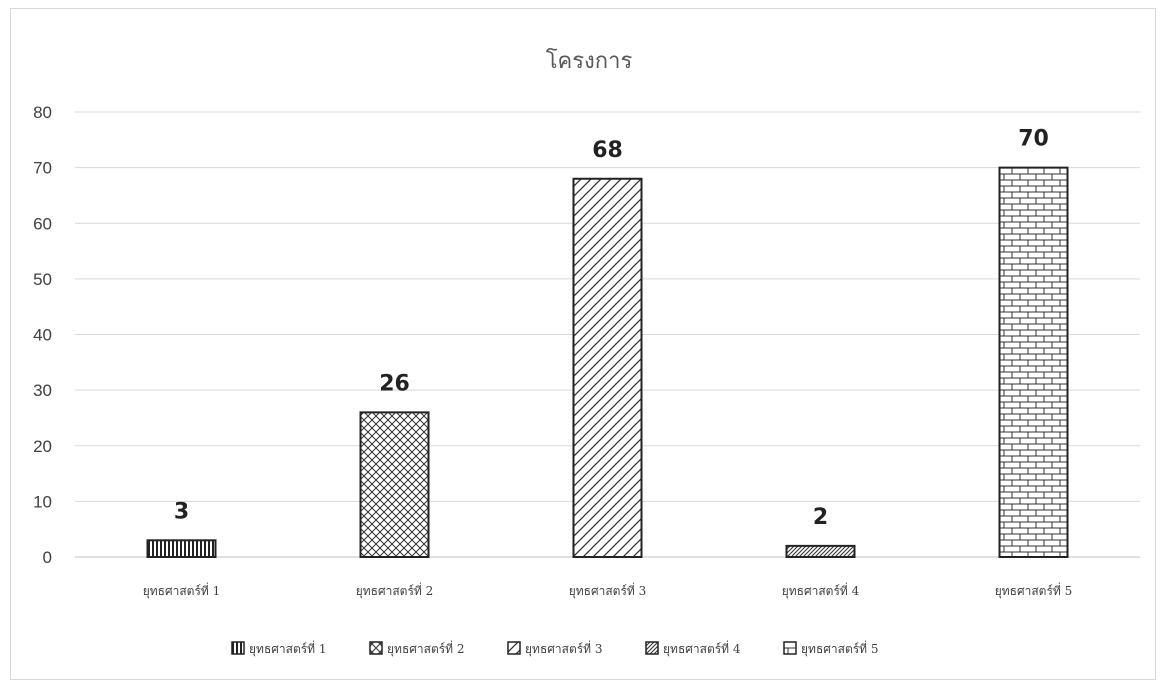 The height and width of the screenshot is (691, 1168). What do you see at coordinates (182, 590) in the screenshot?
I see `x-tick-label: ยุทธศาสตร์ที่ 1` at bounding box center [182, 590].